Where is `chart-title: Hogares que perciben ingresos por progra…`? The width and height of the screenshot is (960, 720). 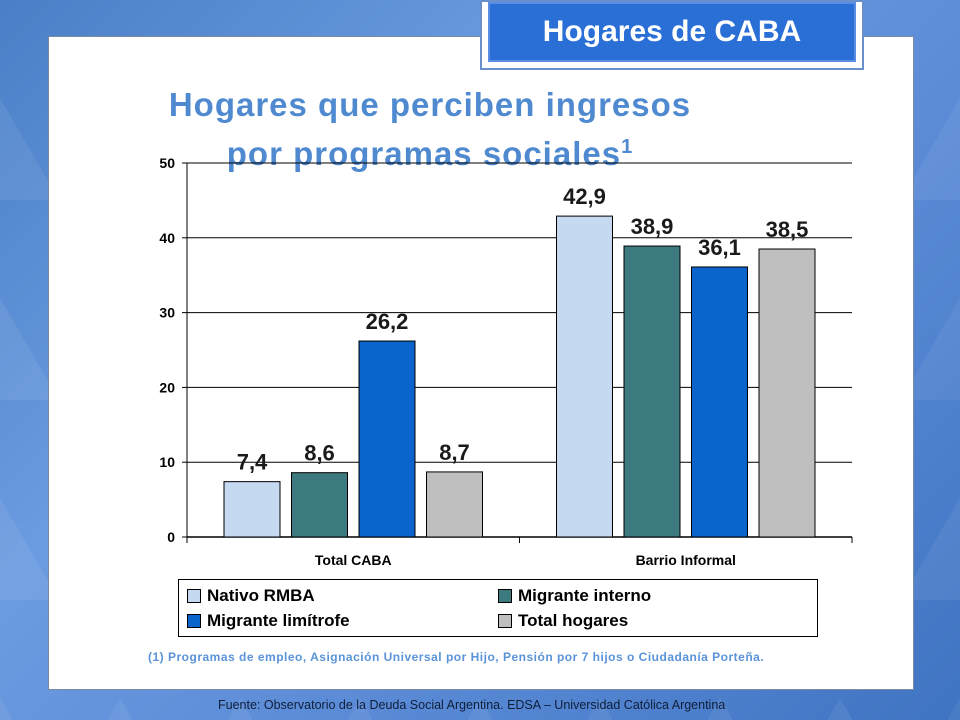 chart-title: Hogares que perciben ingresos por progra… is located at coordinates (430, 129).